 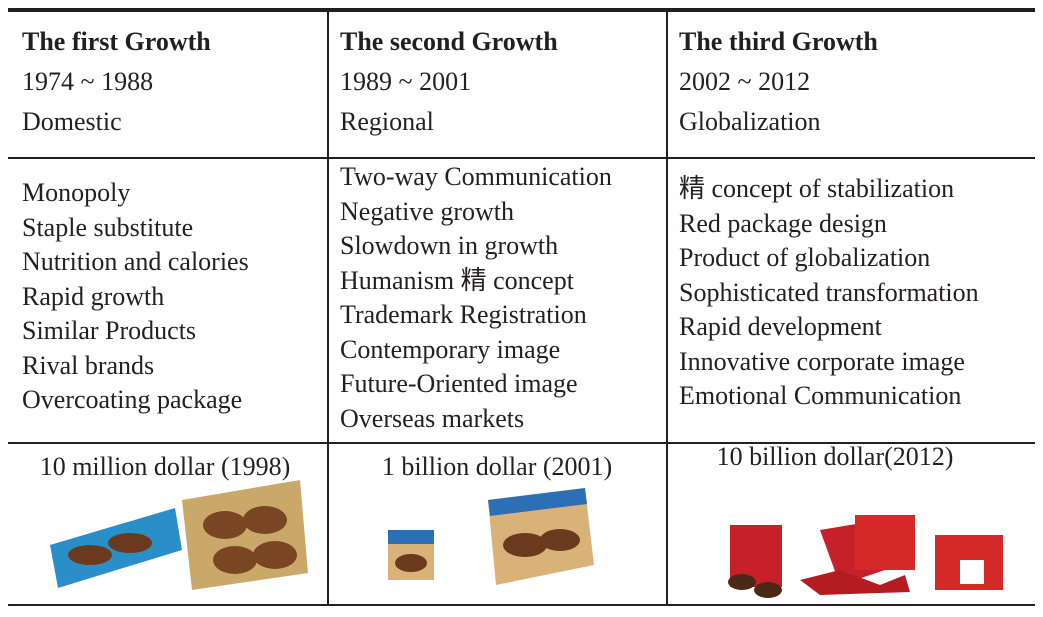 I want to click on list-item: Slowdown in growth, so click(x=449, y=245).